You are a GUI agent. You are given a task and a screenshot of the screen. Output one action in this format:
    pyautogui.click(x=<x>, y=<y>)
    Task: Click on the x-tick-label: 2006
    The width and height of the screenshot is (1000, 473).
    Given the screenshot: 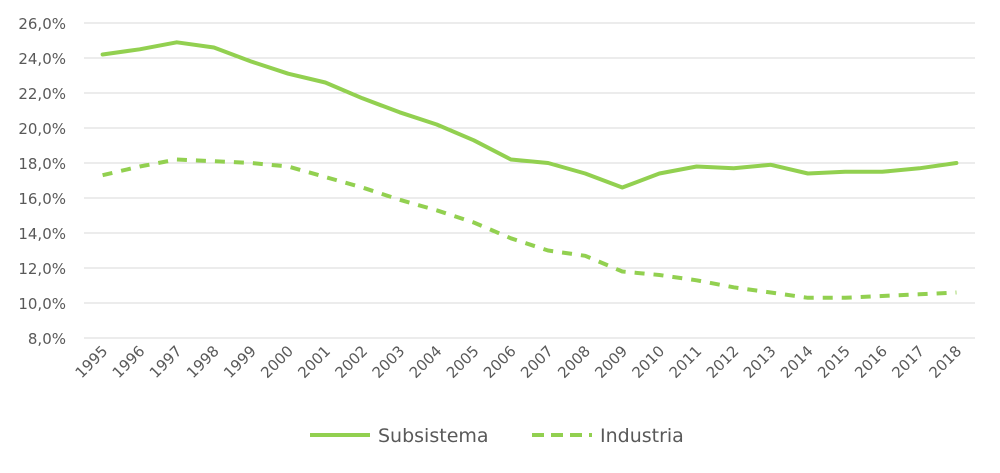 What is the action you would take?
    pyautogui.click(x=500, y=362)
    